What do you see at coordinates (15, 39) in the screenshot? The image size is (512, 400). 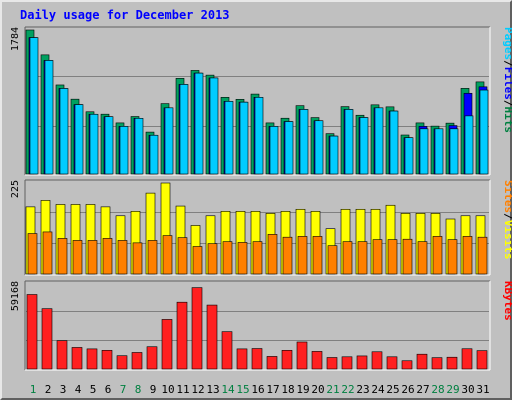 I see `y-axis-max-label: 1784` at bounding box center [15, 39].